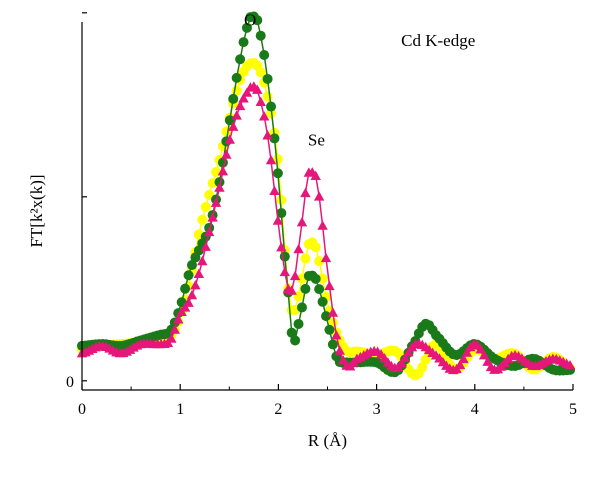 This screenshot has height=482, width=600. What do you see at coordinates (278, 409) in the screenshot?
I see `x-tick-label: 2` at bounding box center [278, 409].